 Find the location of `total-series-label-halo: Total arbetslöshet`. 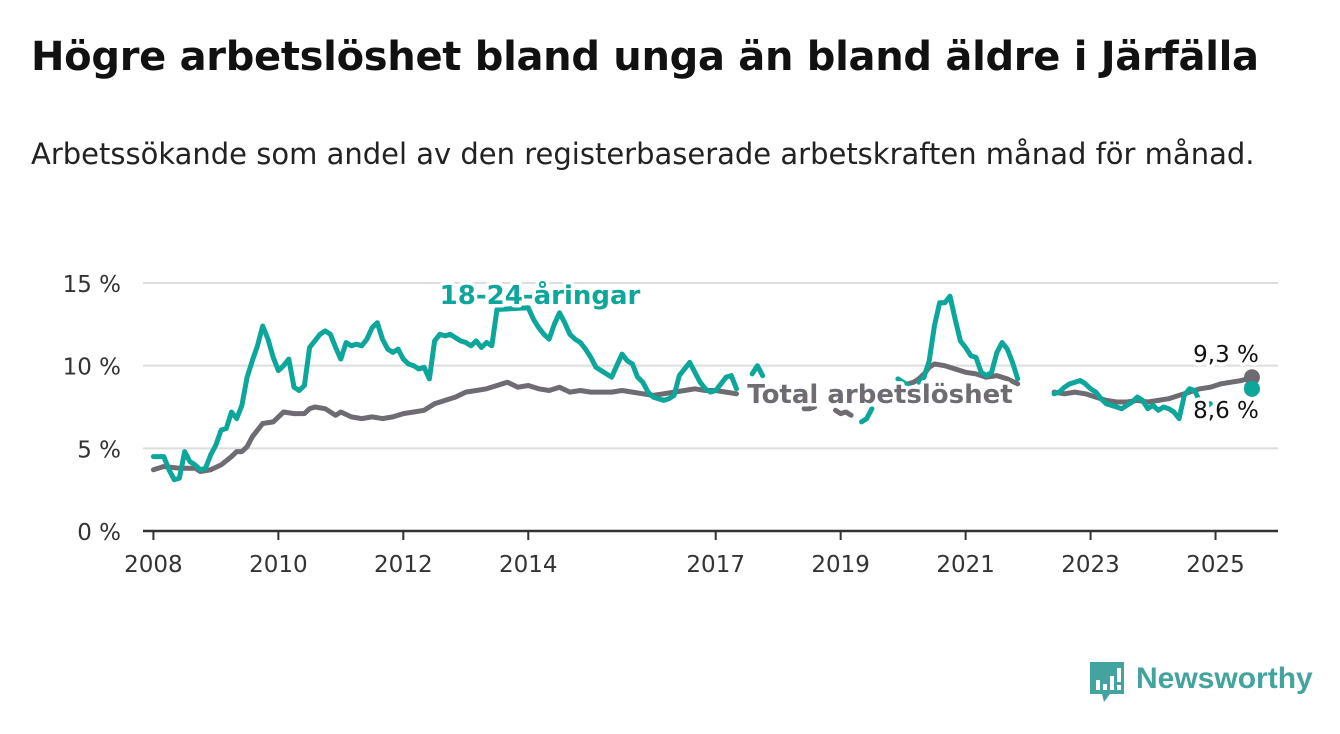

total-series-label-halo: Total arbetslöshet is located at coordinates (879, 395).